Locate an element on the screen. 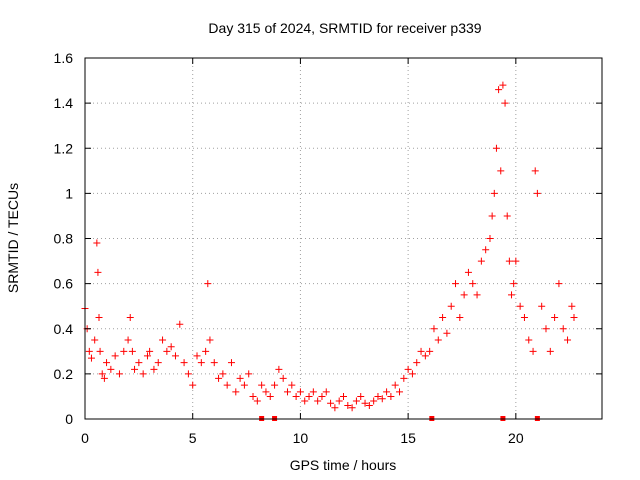 The height and width of the screenshot is (480, 640). x-tick-label: 5 is located at coordinates (193, 438).